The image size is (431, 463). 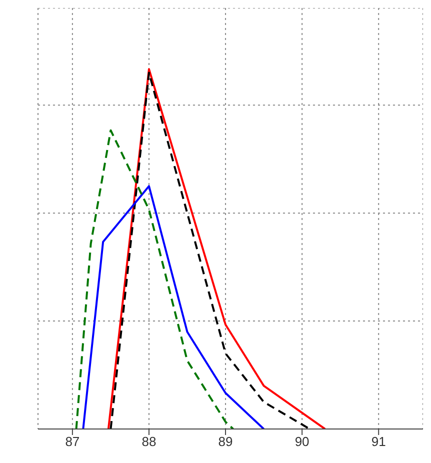 What do you see at coordinates (149, 442) in the screenshot?
I see `x-tick-label: 88` at bounding box center [149, 442].